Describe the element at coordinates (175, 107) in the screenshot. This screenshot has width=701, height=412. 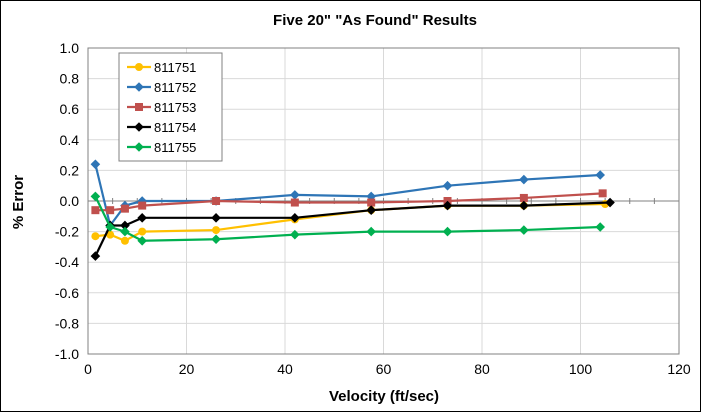
I see `legend-label: 811753` at that location.